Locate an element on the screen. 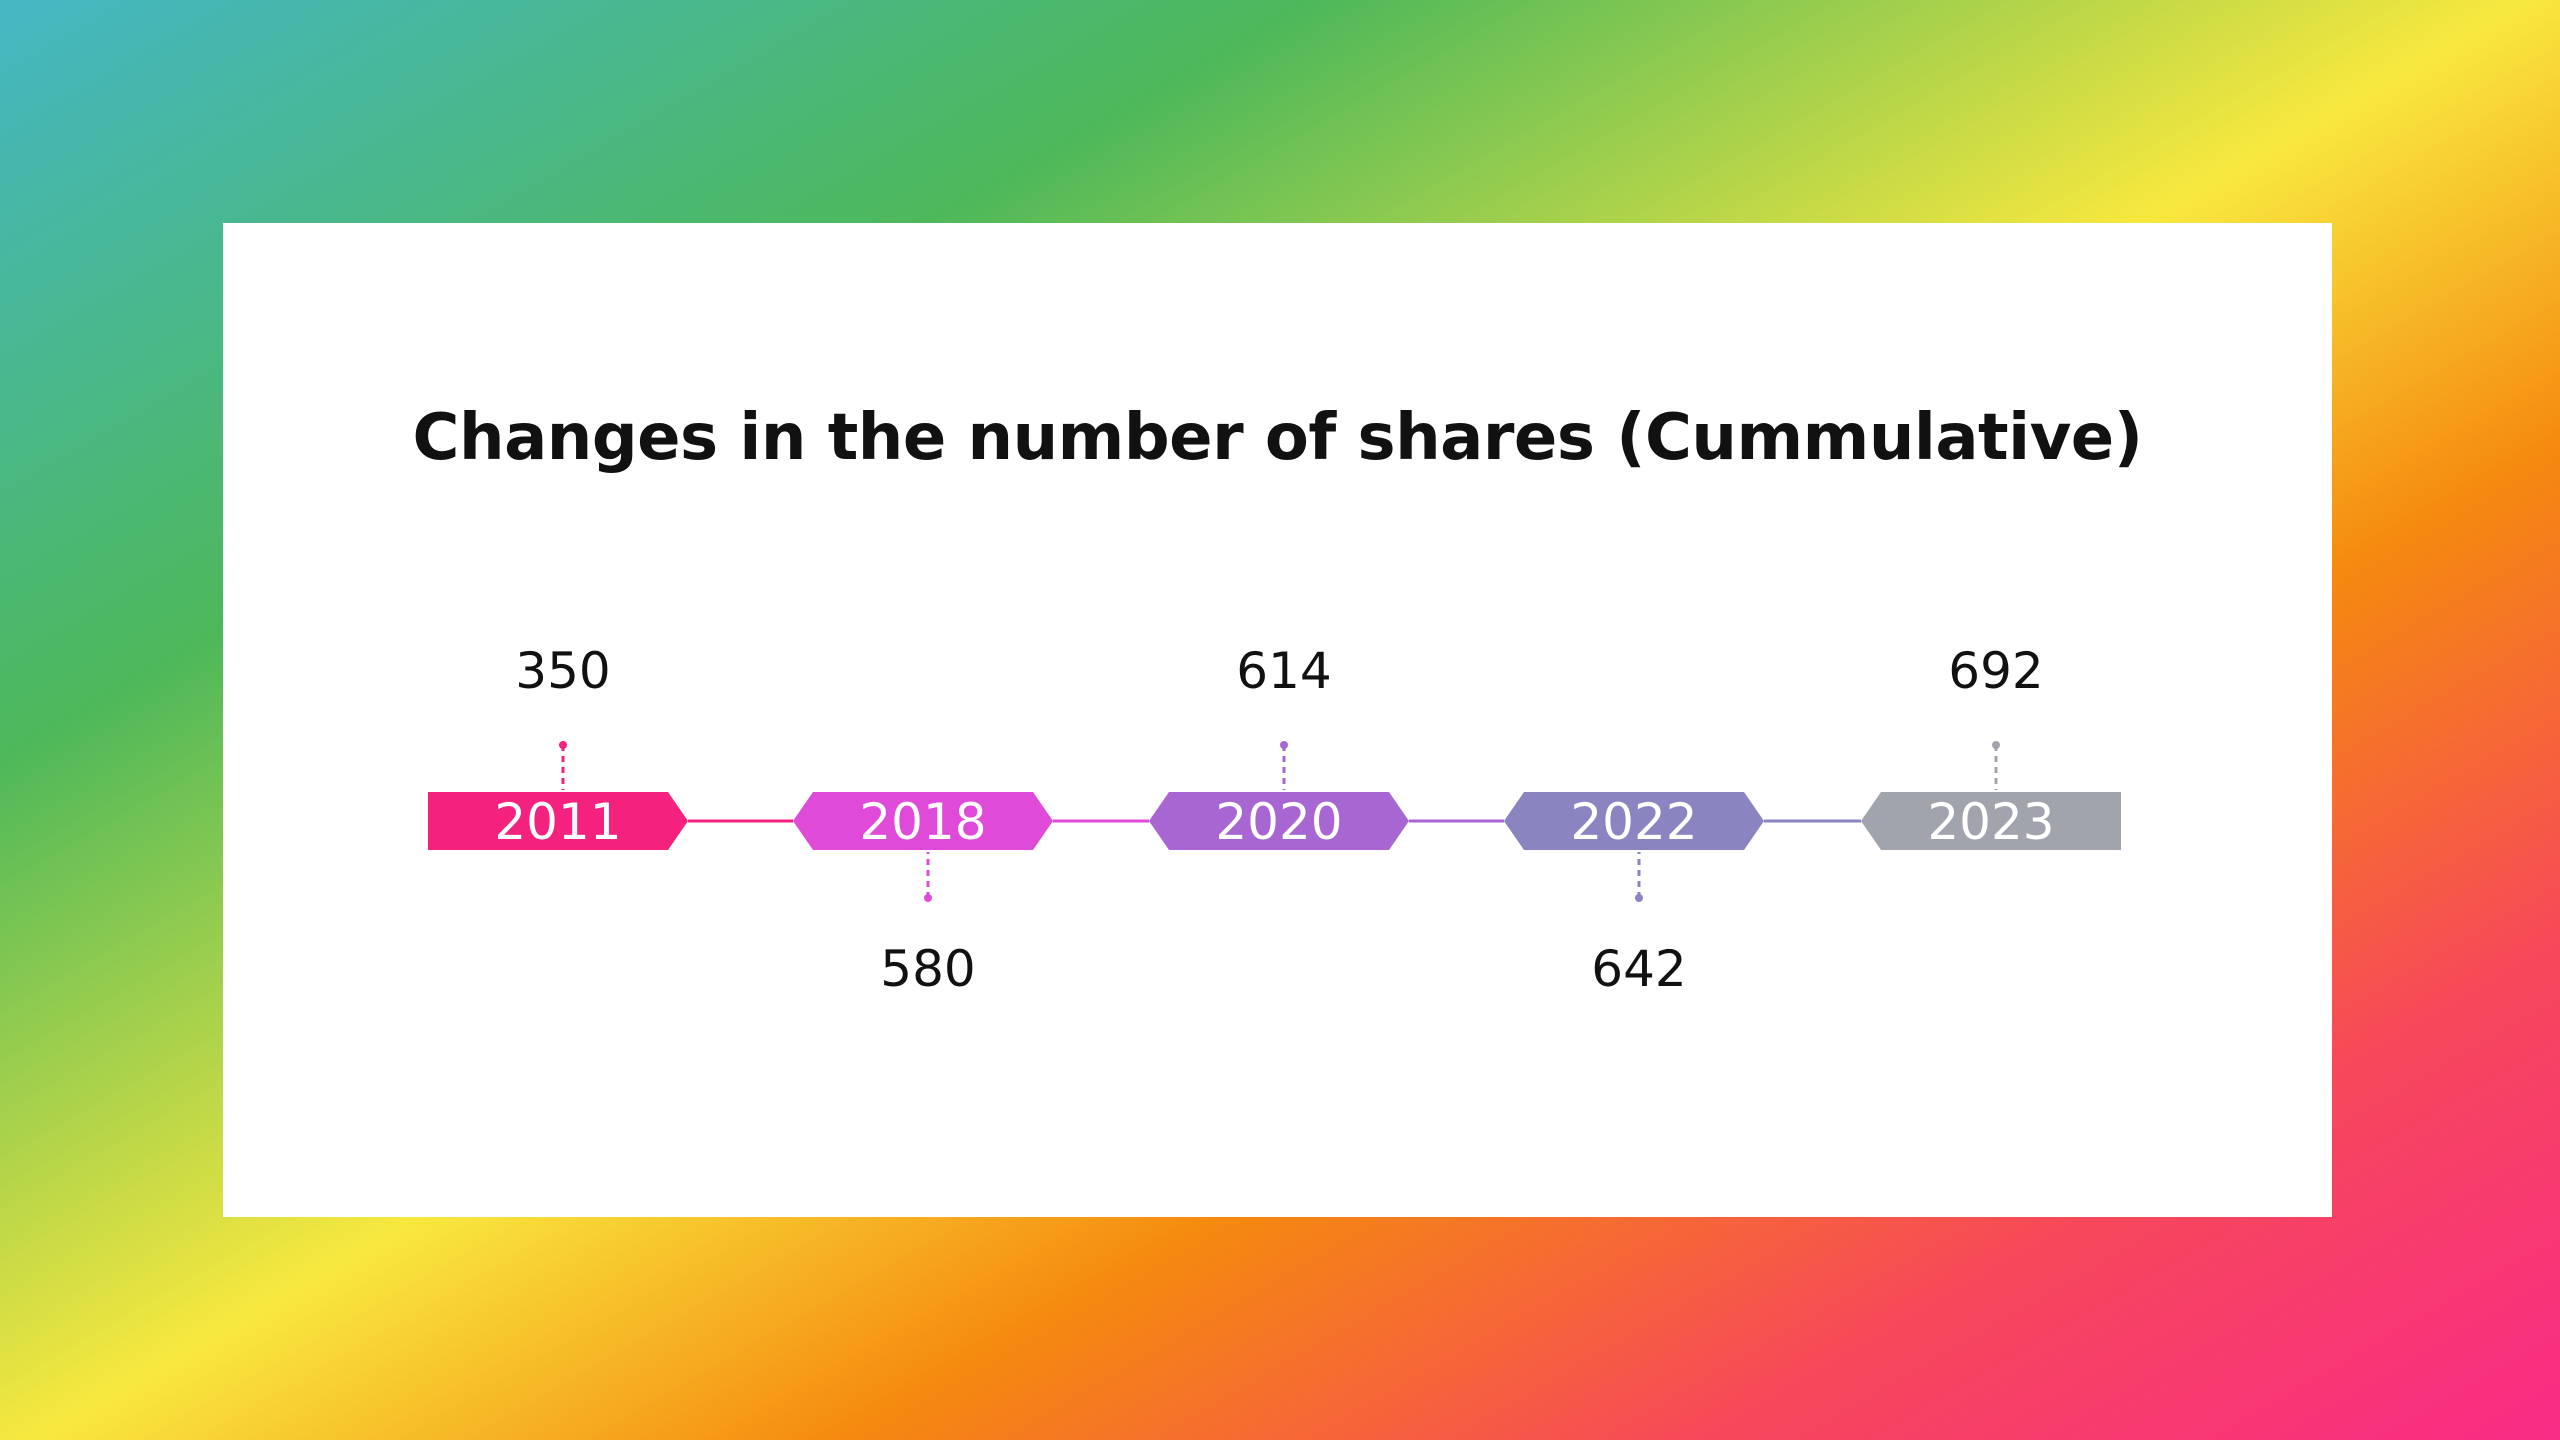 This screenshot has width=2560, height=1440. stage-value-label: 692 is located at coordinates (1995, 671).